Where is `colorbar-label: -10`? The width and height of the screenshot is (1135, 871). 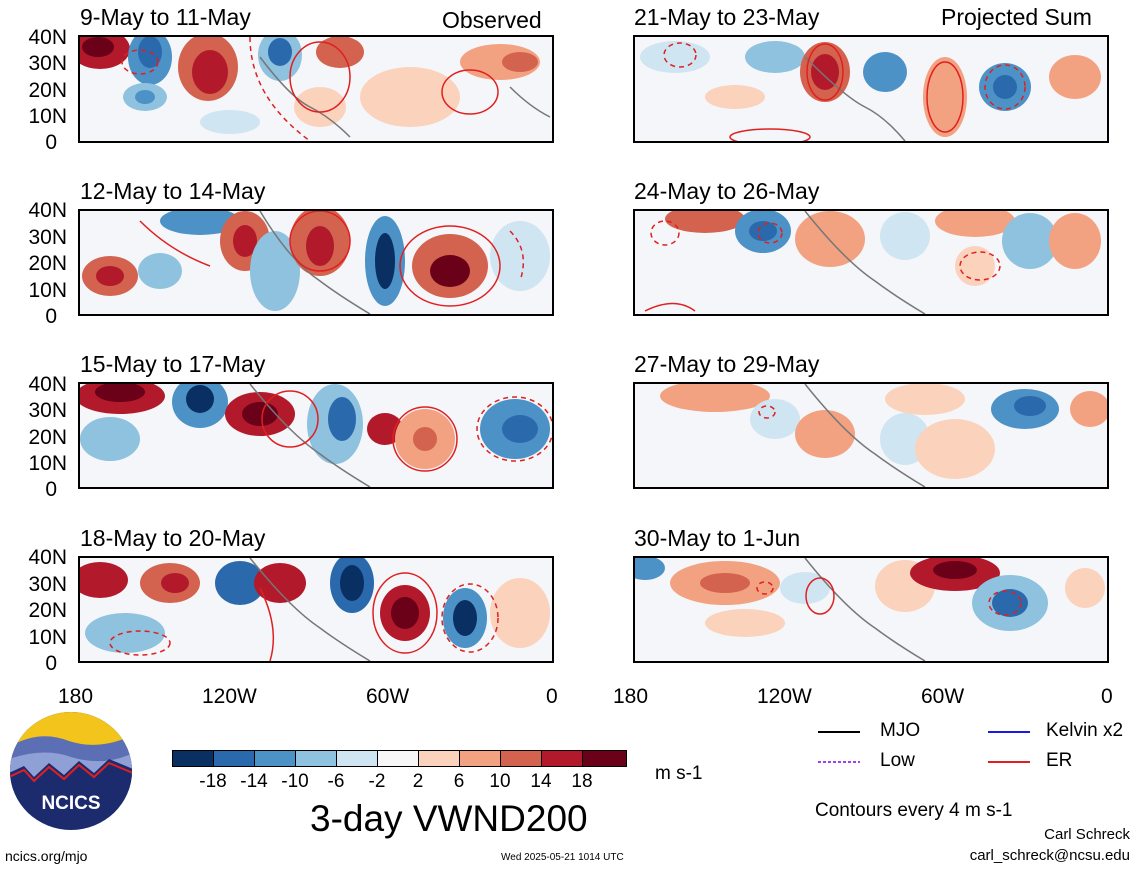
colorbar-label: -10 is located at coordinates (295, 781).